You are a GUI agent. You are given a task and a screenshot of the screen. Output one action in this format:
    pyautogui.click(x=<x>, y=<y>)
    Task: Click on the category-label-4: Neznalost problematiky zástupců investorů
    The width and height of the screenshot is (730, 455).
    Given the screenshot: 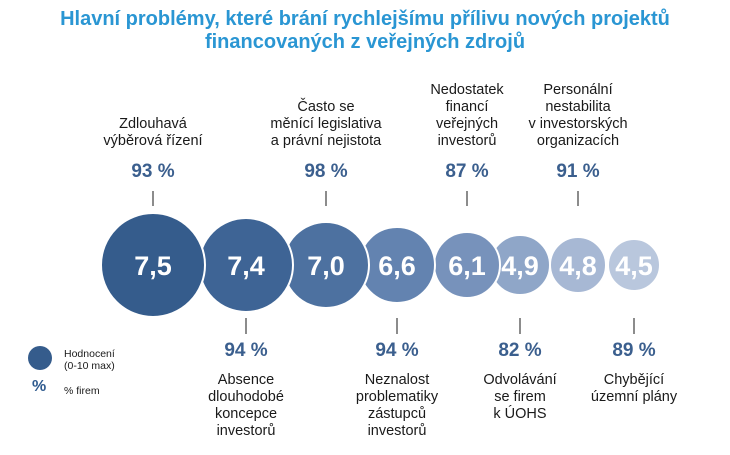 What is the action you would take?
    pyautogui.click(x=397, y=406)
    